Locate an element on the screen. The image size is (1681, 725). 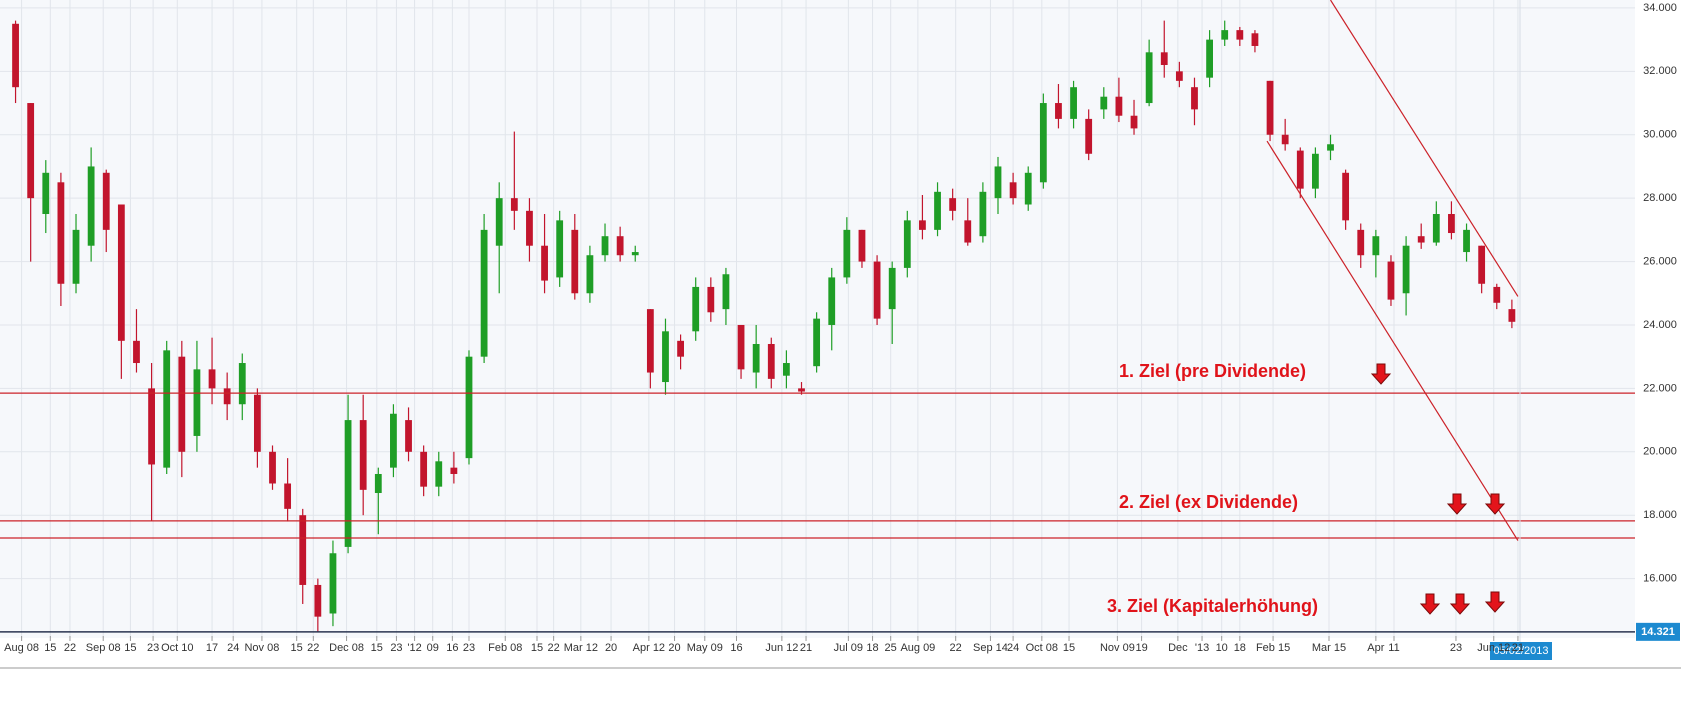
y-tick-label: 30.000 is located at coordinates (1660, 135).